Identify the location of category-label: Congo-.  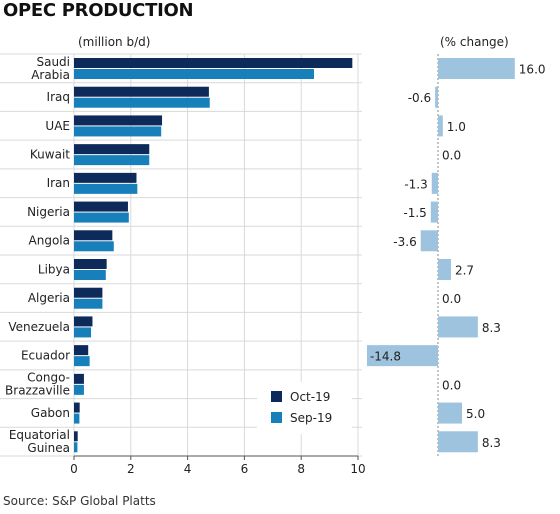
(48, 378).